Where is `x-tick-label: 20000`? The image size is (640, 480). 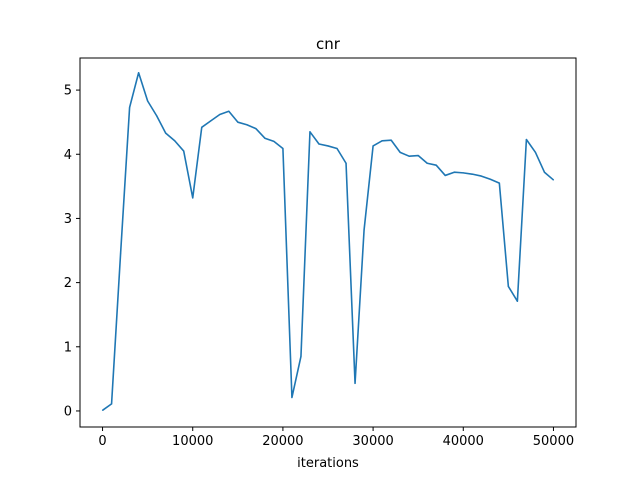 x-tick-label: 20000 is located at coordinates (282, 441).